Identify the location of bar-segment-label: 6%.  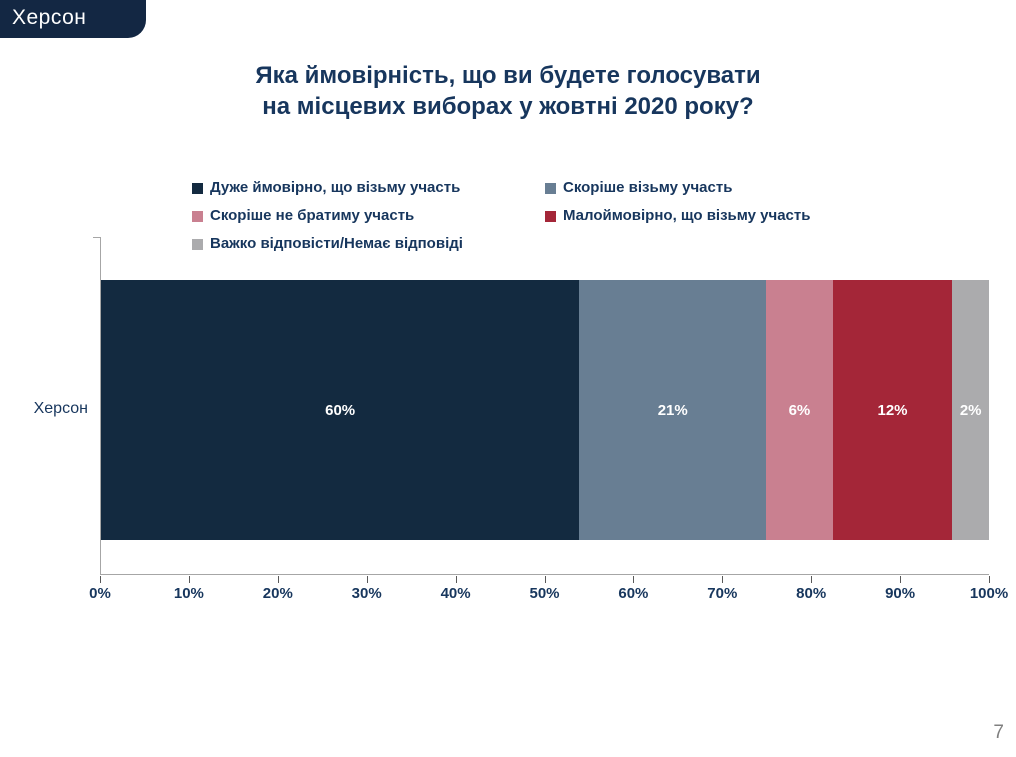
(799, 410).